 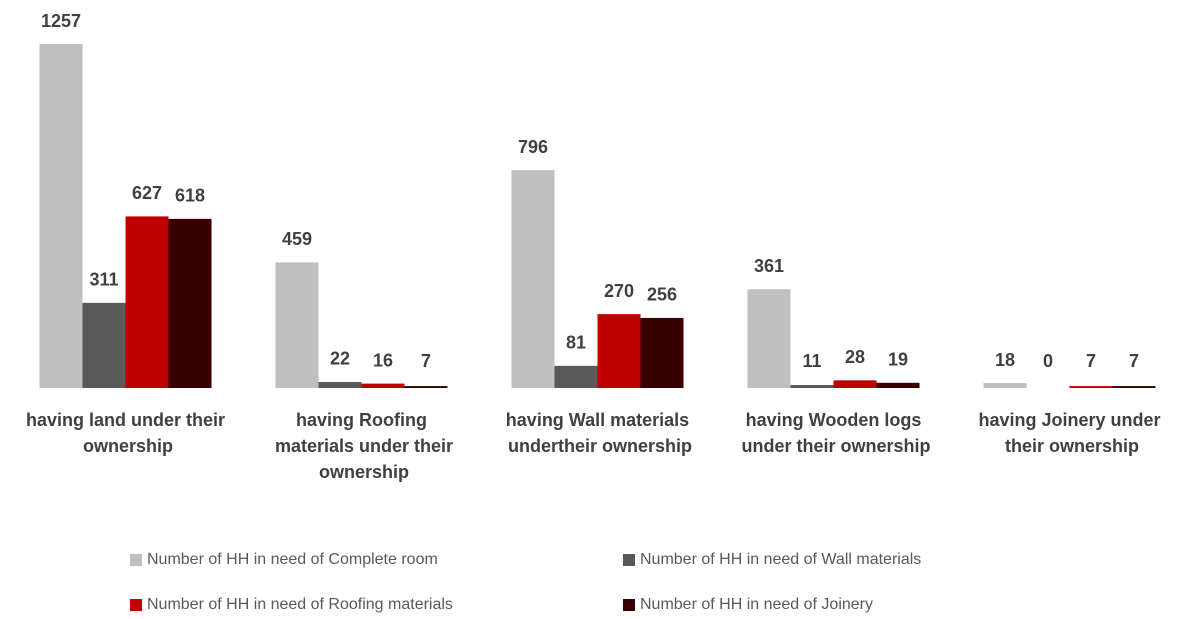 I want to click on category-line: having Roofing, so click(x=361, y=420).